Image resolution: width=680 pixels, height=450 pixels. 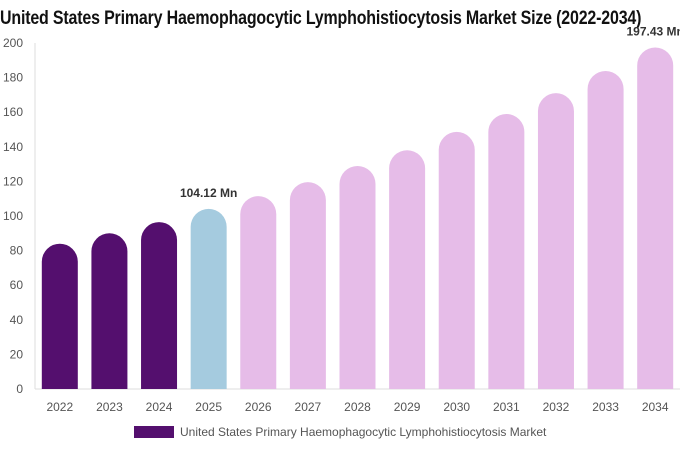 What do you see at coordinates (19, 389) in the screenshot?
I see `y-tick-label: 0` at bounding box center [19, 389].